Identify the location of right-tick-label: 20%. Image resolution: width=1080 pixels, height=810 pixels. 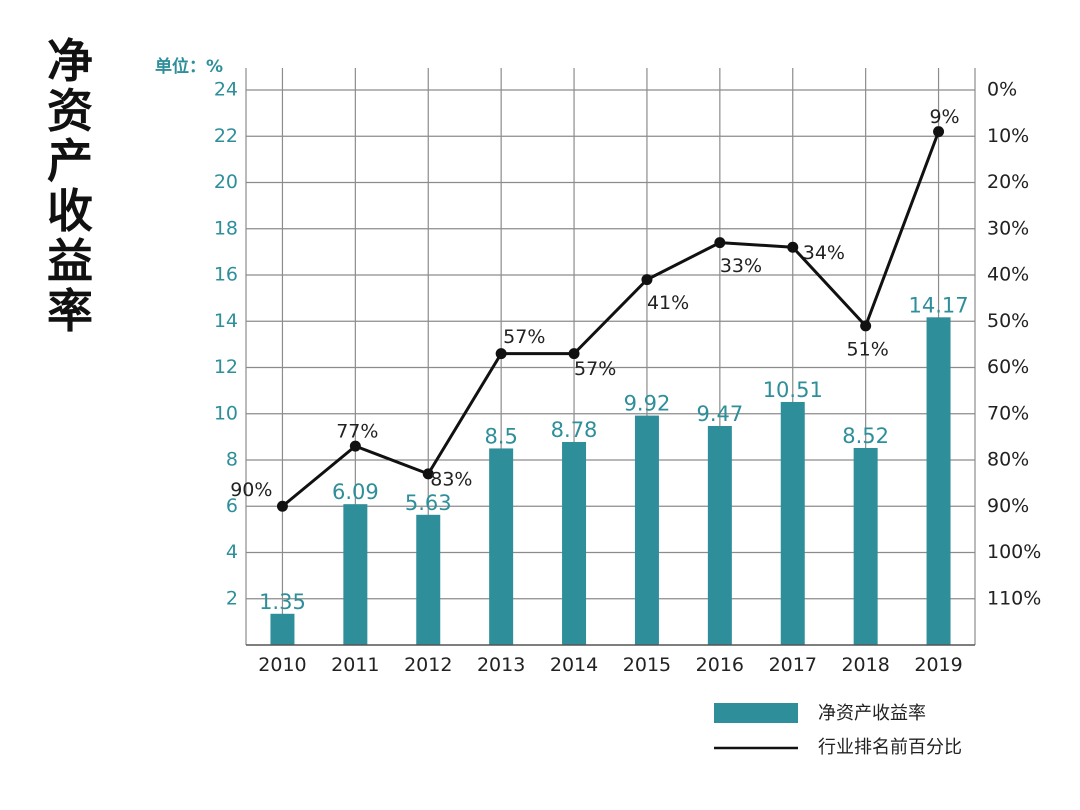
(1008, 182).